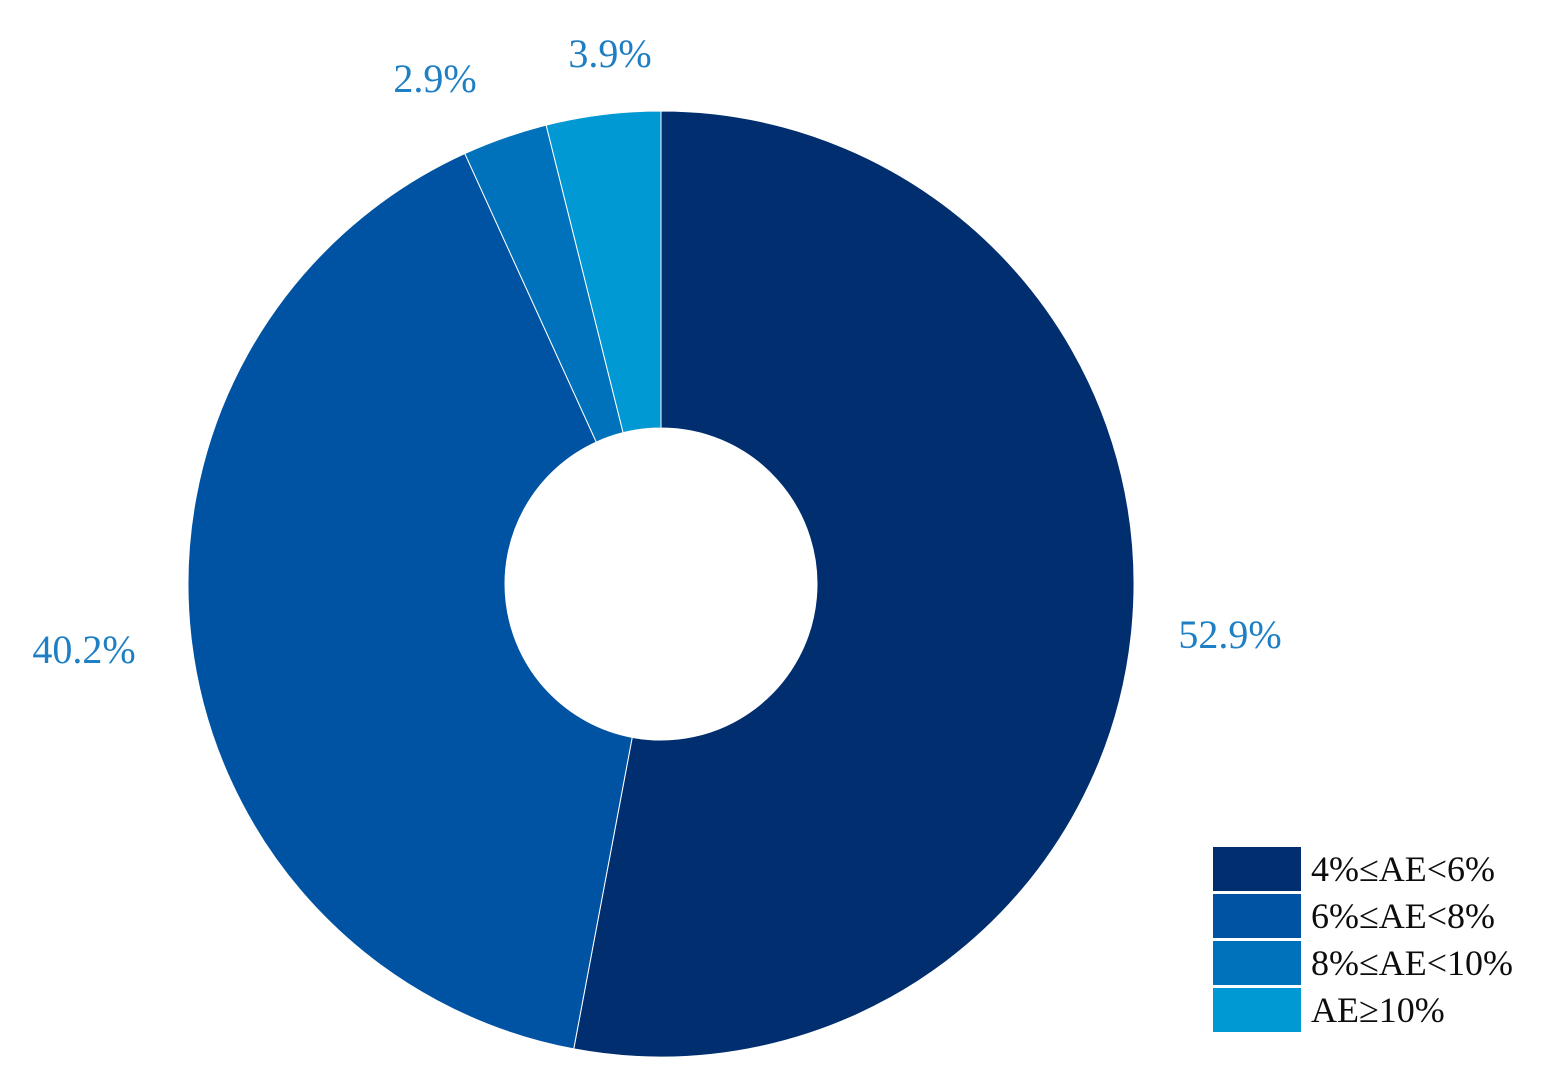 This screenshot has width=1554, height=1085. Describe the element at coordinates (1363, 939) in the screenshot. I see `legend: 4%≤AE<6% 6%≤AE<8% 8%≤AE<10% AE≥10%` at that location.